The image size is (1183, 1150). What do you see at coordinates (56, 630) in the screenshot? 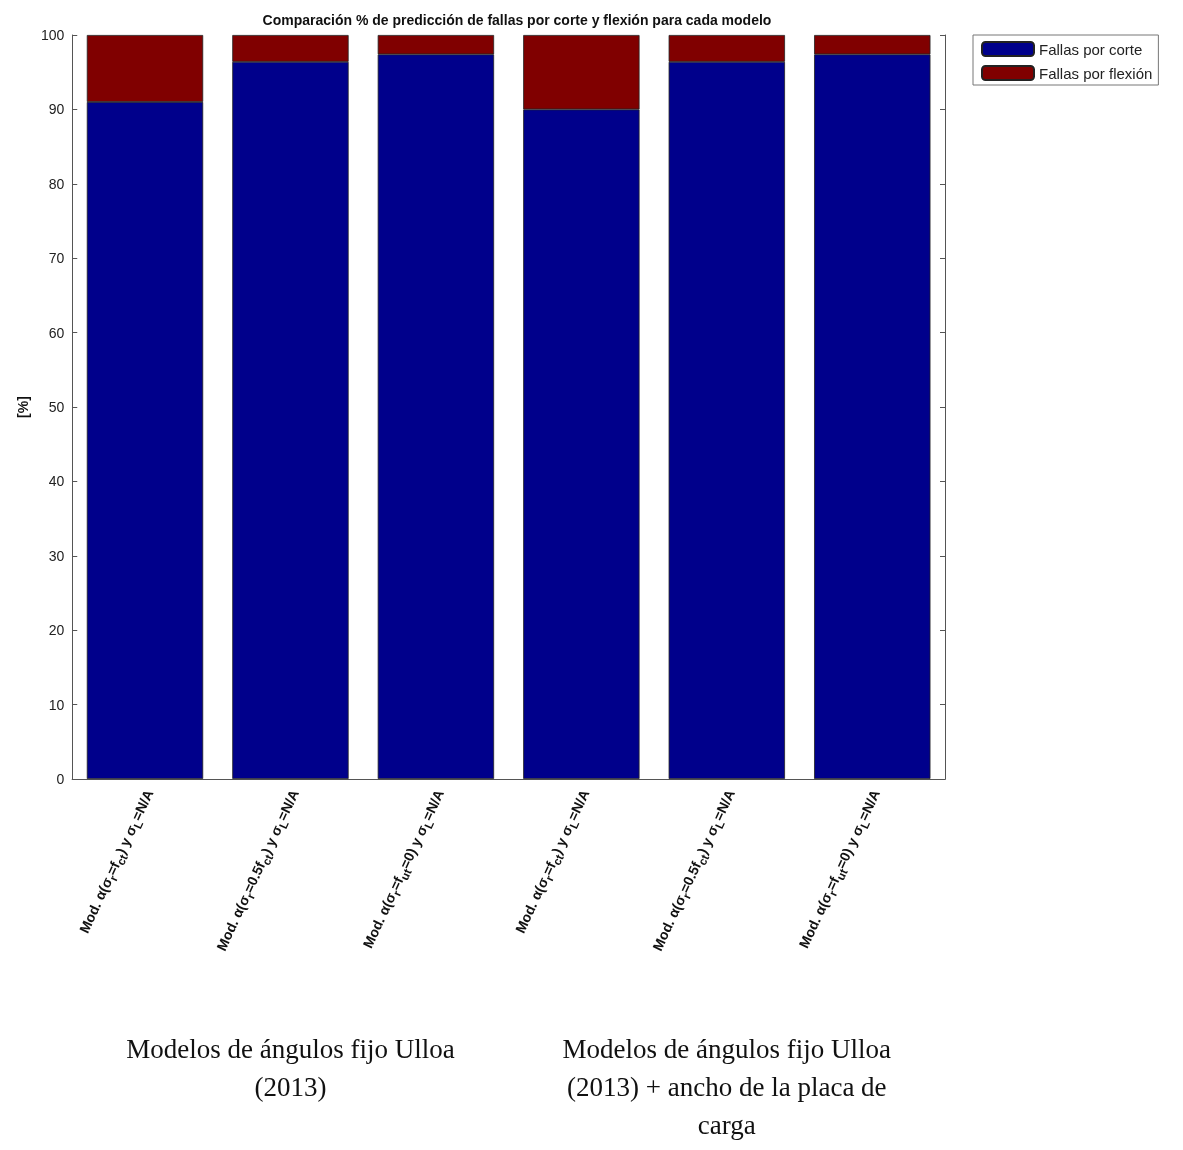
I see `y-tick-label: 20` at bounding box center [56, 630].